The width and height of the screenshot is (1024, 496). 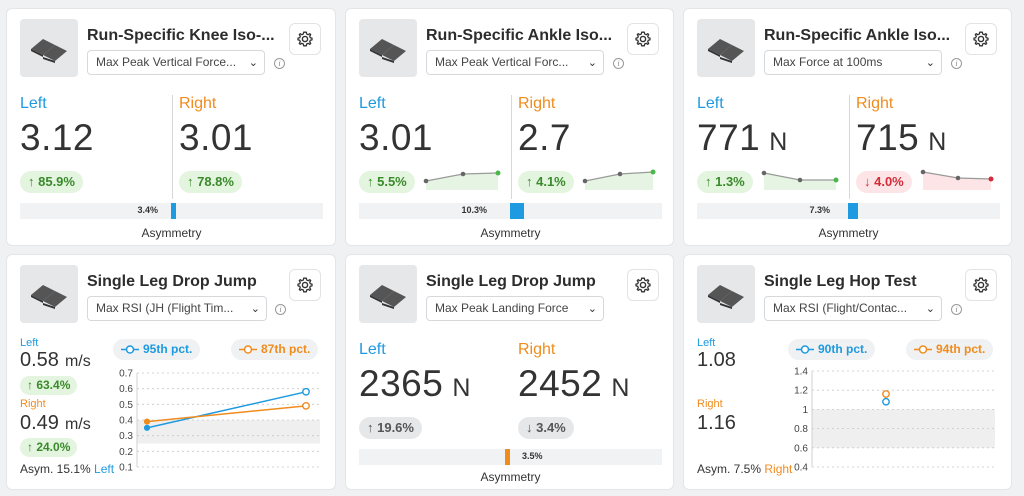 I want to click on asymmetry-bar: 7.3%, so click(x=848, y=211).